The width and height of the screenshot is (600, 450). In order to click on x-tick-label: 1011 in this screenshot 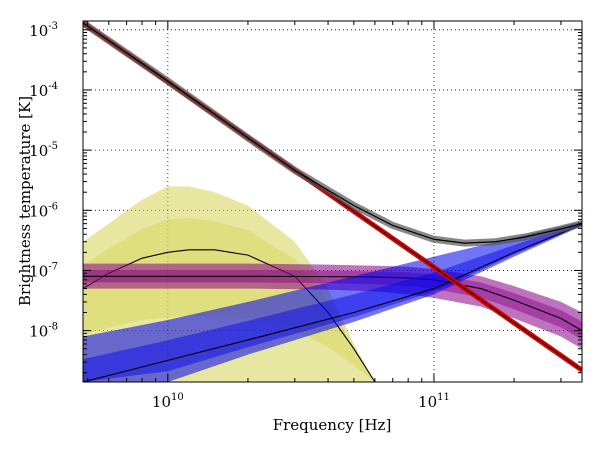, I will do `click(434, 401)`.